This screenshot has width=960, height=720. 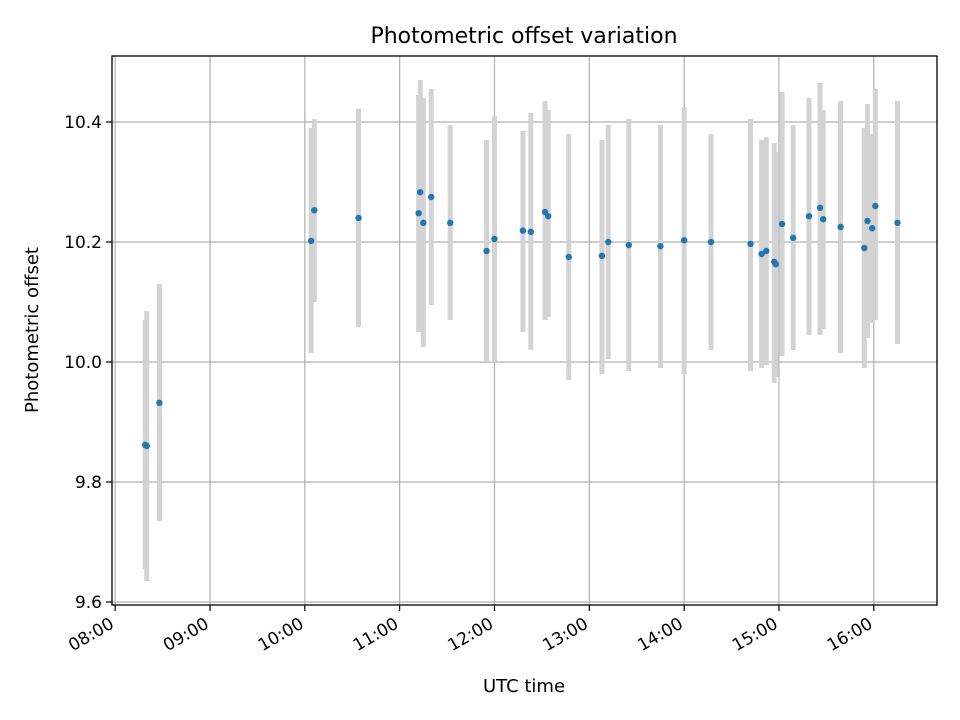 What do you see at coordinates (83, 363) in the screenshot?
I see `y-tick-label: 10.0` at bounding box center [83, 363].